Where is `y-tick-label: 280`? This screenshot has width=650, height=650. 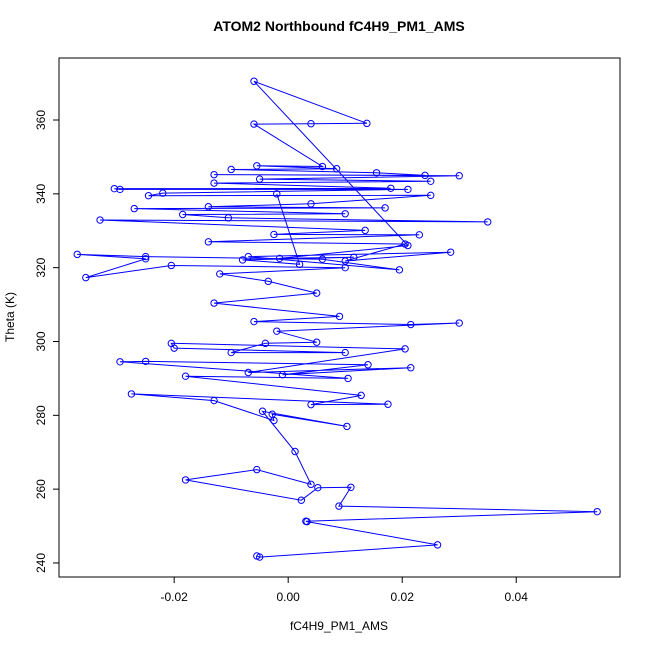
y-tick-label: 280 is located at coordinates (41, 415).